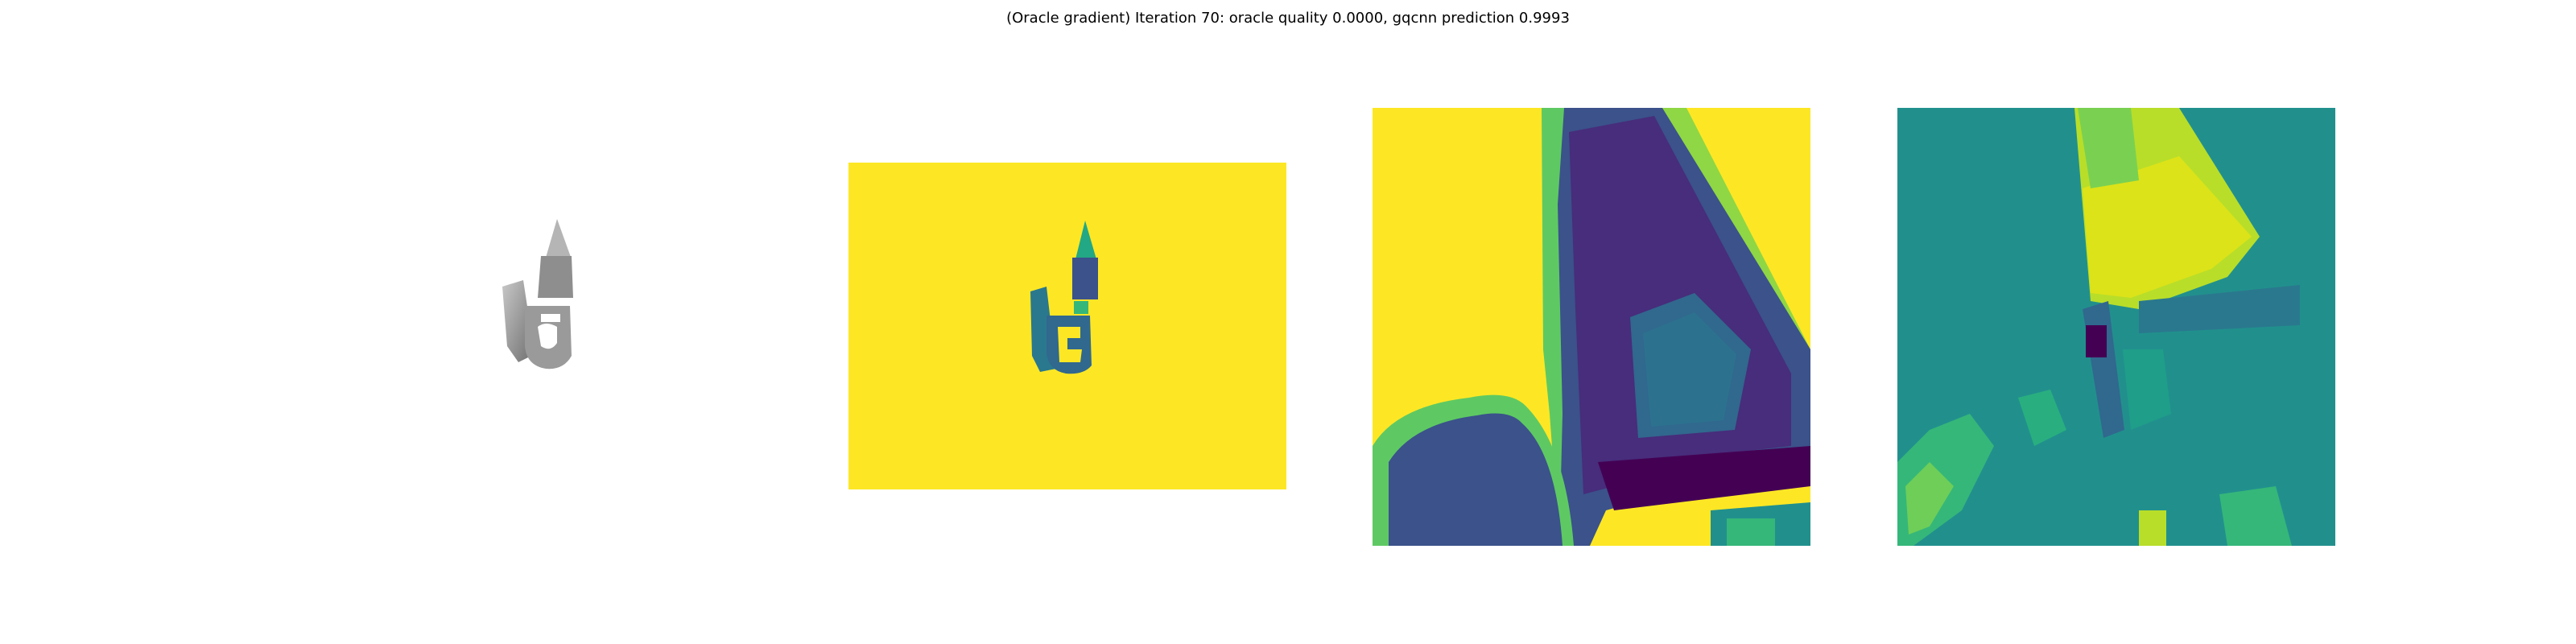  I want to click on depth-crop-heatmap, so click(1591, 327).